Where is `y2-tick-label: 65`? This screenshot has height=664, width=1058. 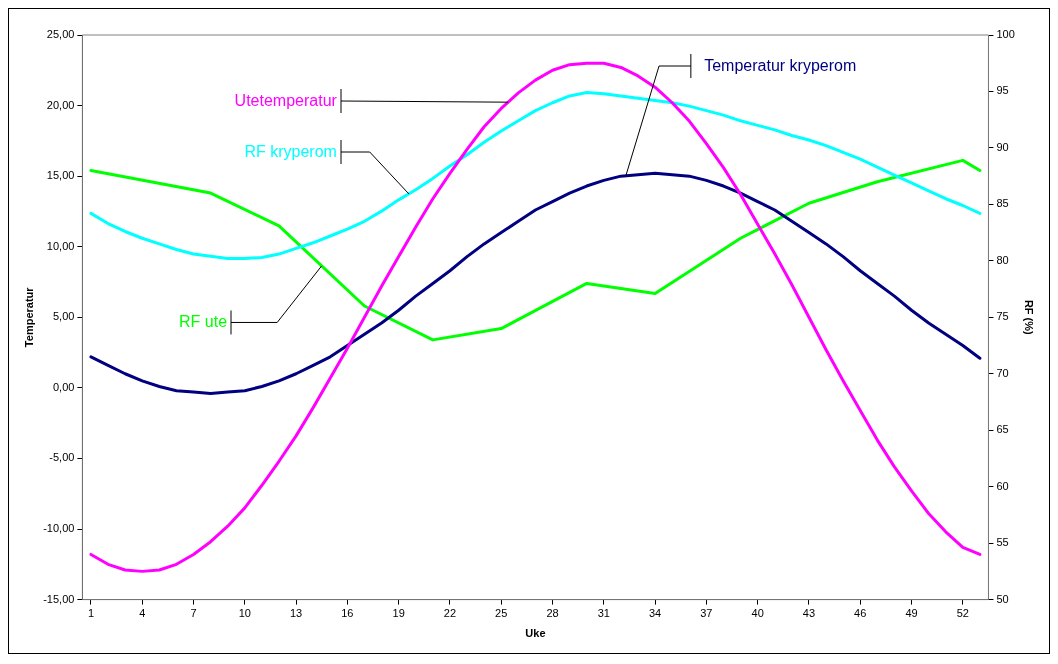 y2-tick-label: 65 is located at coordinates (1002, 429).